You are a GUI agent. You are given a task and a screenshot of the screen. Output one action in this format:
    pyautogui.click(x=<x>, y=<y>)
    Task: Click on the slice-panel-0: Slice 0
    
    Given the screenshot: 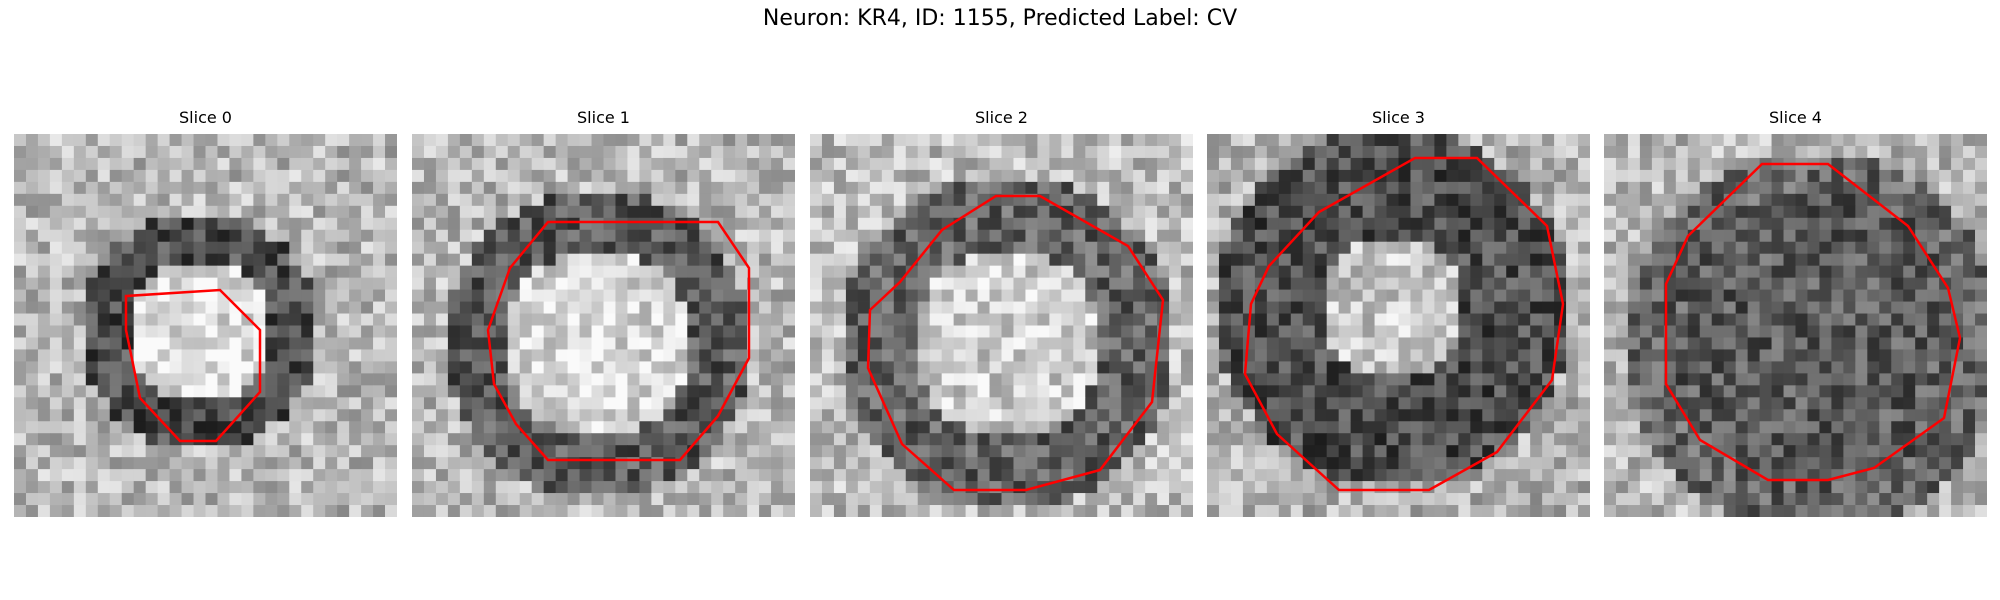 What is the action you would take?
    pyautogui.click(x=205, y=312)
    